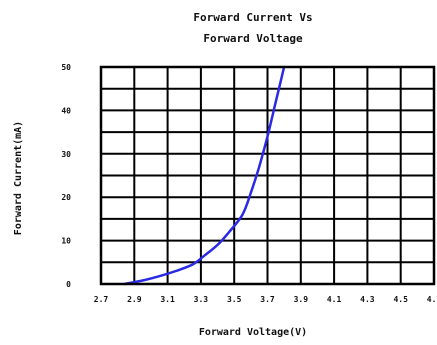 This screenshot has height=345, width=437. I want to click on x-tick-label: 3.9, so click(301, 299).